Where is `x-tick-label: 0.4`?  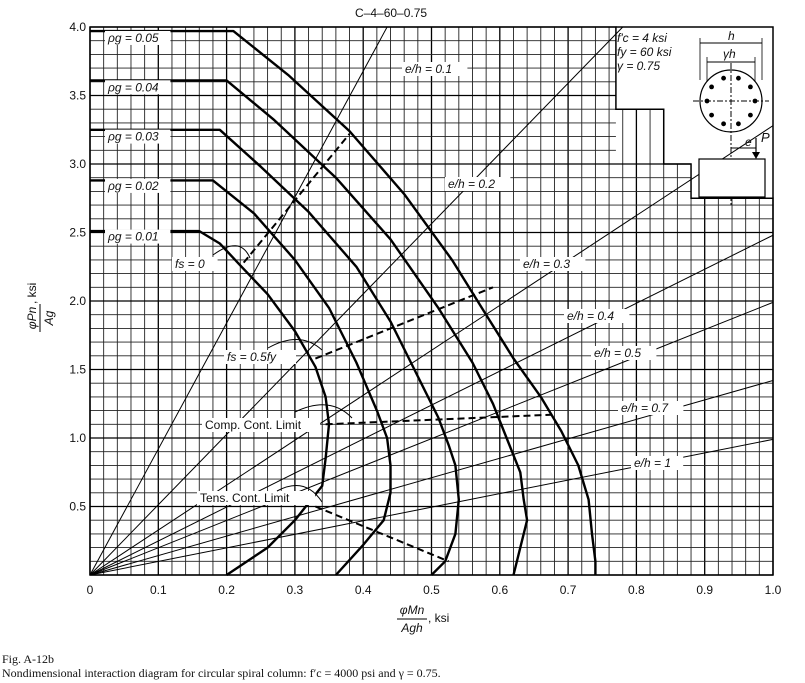
x-tick-label: 0.4 is located at coordinates (363, 590).